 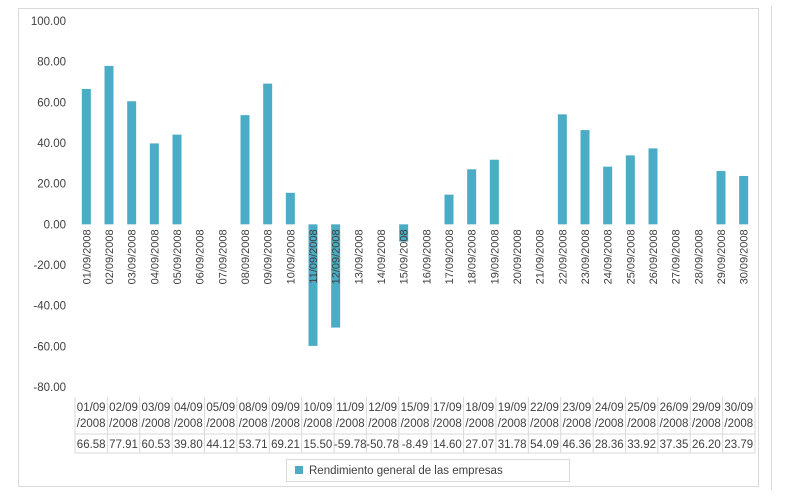 I want to click on y-tick-label: 100.00, so click(x=48, y=22).